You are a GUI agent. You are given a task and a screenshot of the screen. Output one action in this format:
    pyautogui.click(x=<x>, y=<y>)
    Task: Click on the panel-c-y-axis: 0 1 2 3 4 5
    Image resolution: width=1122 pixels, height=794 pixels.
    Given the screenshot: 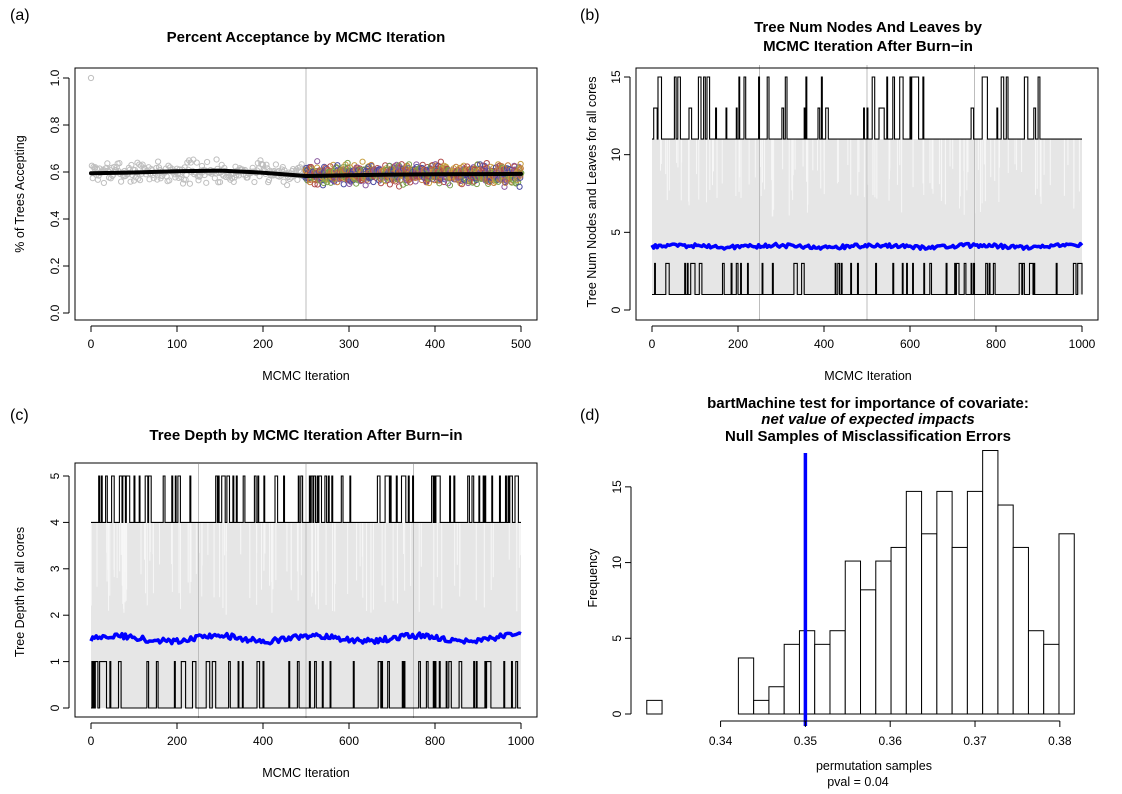 What is the action you would take?
    pyautogui.click(x=59, y=591)
    